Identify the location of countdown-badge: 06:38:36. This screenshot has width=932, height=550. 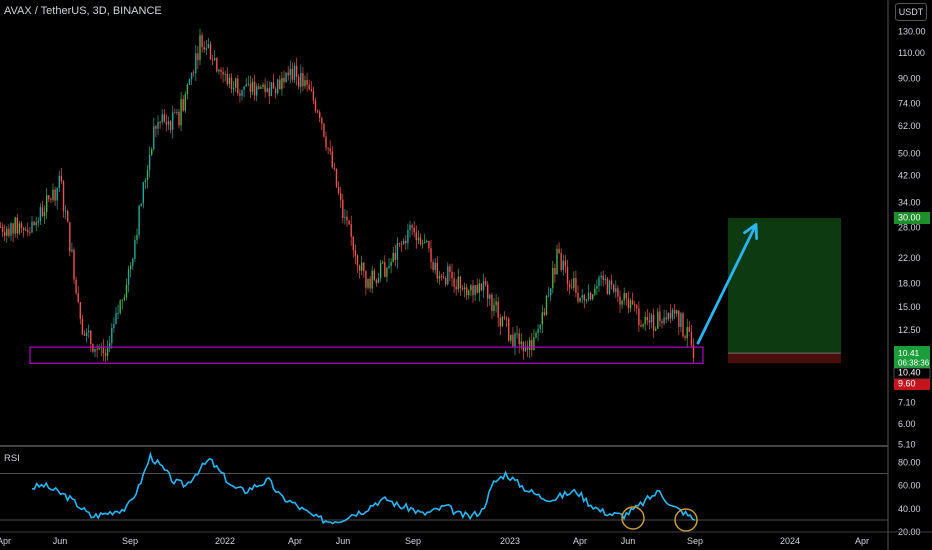
(914, 363).